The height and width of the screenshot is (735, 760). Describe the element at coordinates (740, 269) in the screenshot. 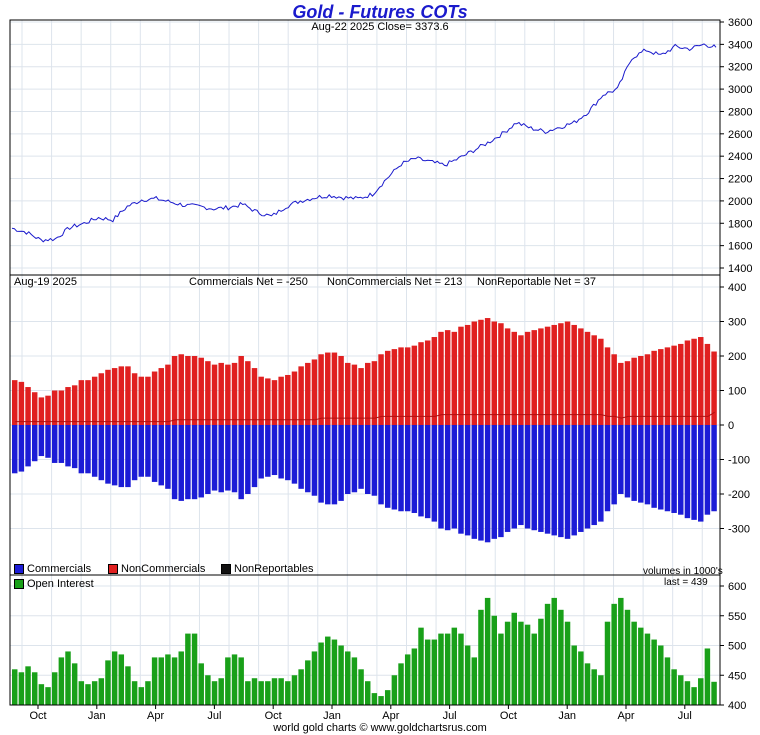

I see `price-axis-tick-label: 1400` at that location.